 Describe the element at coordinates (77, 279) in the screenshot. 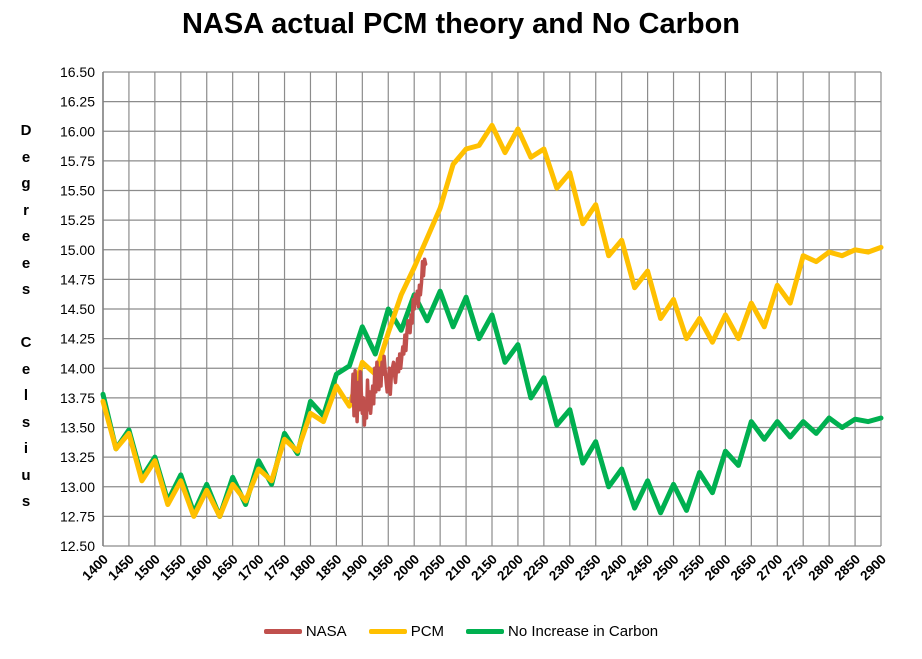

I see `y-tick-label: 14.75` at that location.